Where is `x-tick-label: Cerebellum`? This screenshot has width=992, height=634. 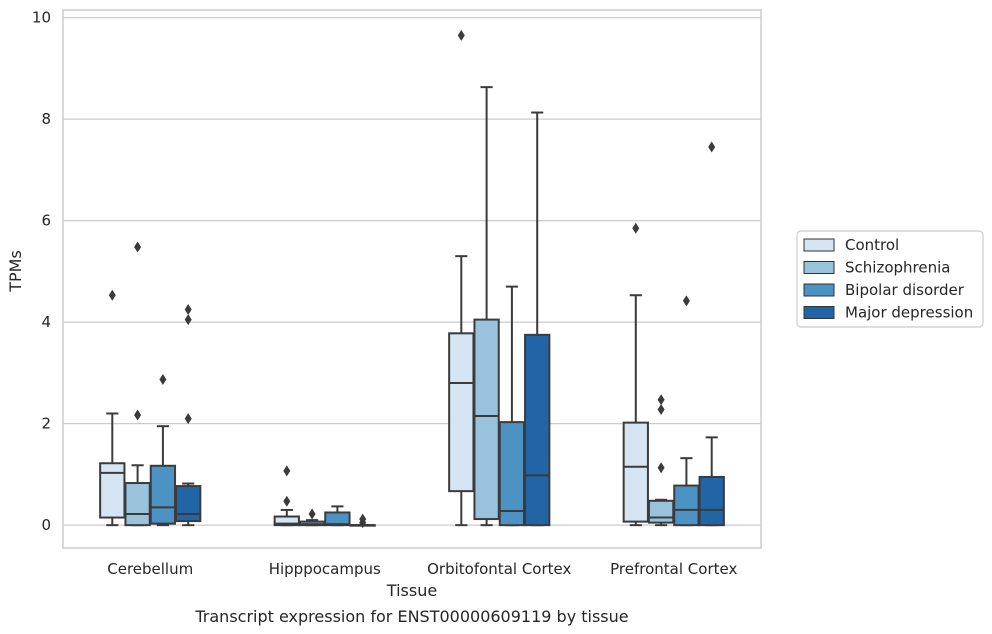 x-tick-label: Cerebellum is located at coordinates (150, 569).